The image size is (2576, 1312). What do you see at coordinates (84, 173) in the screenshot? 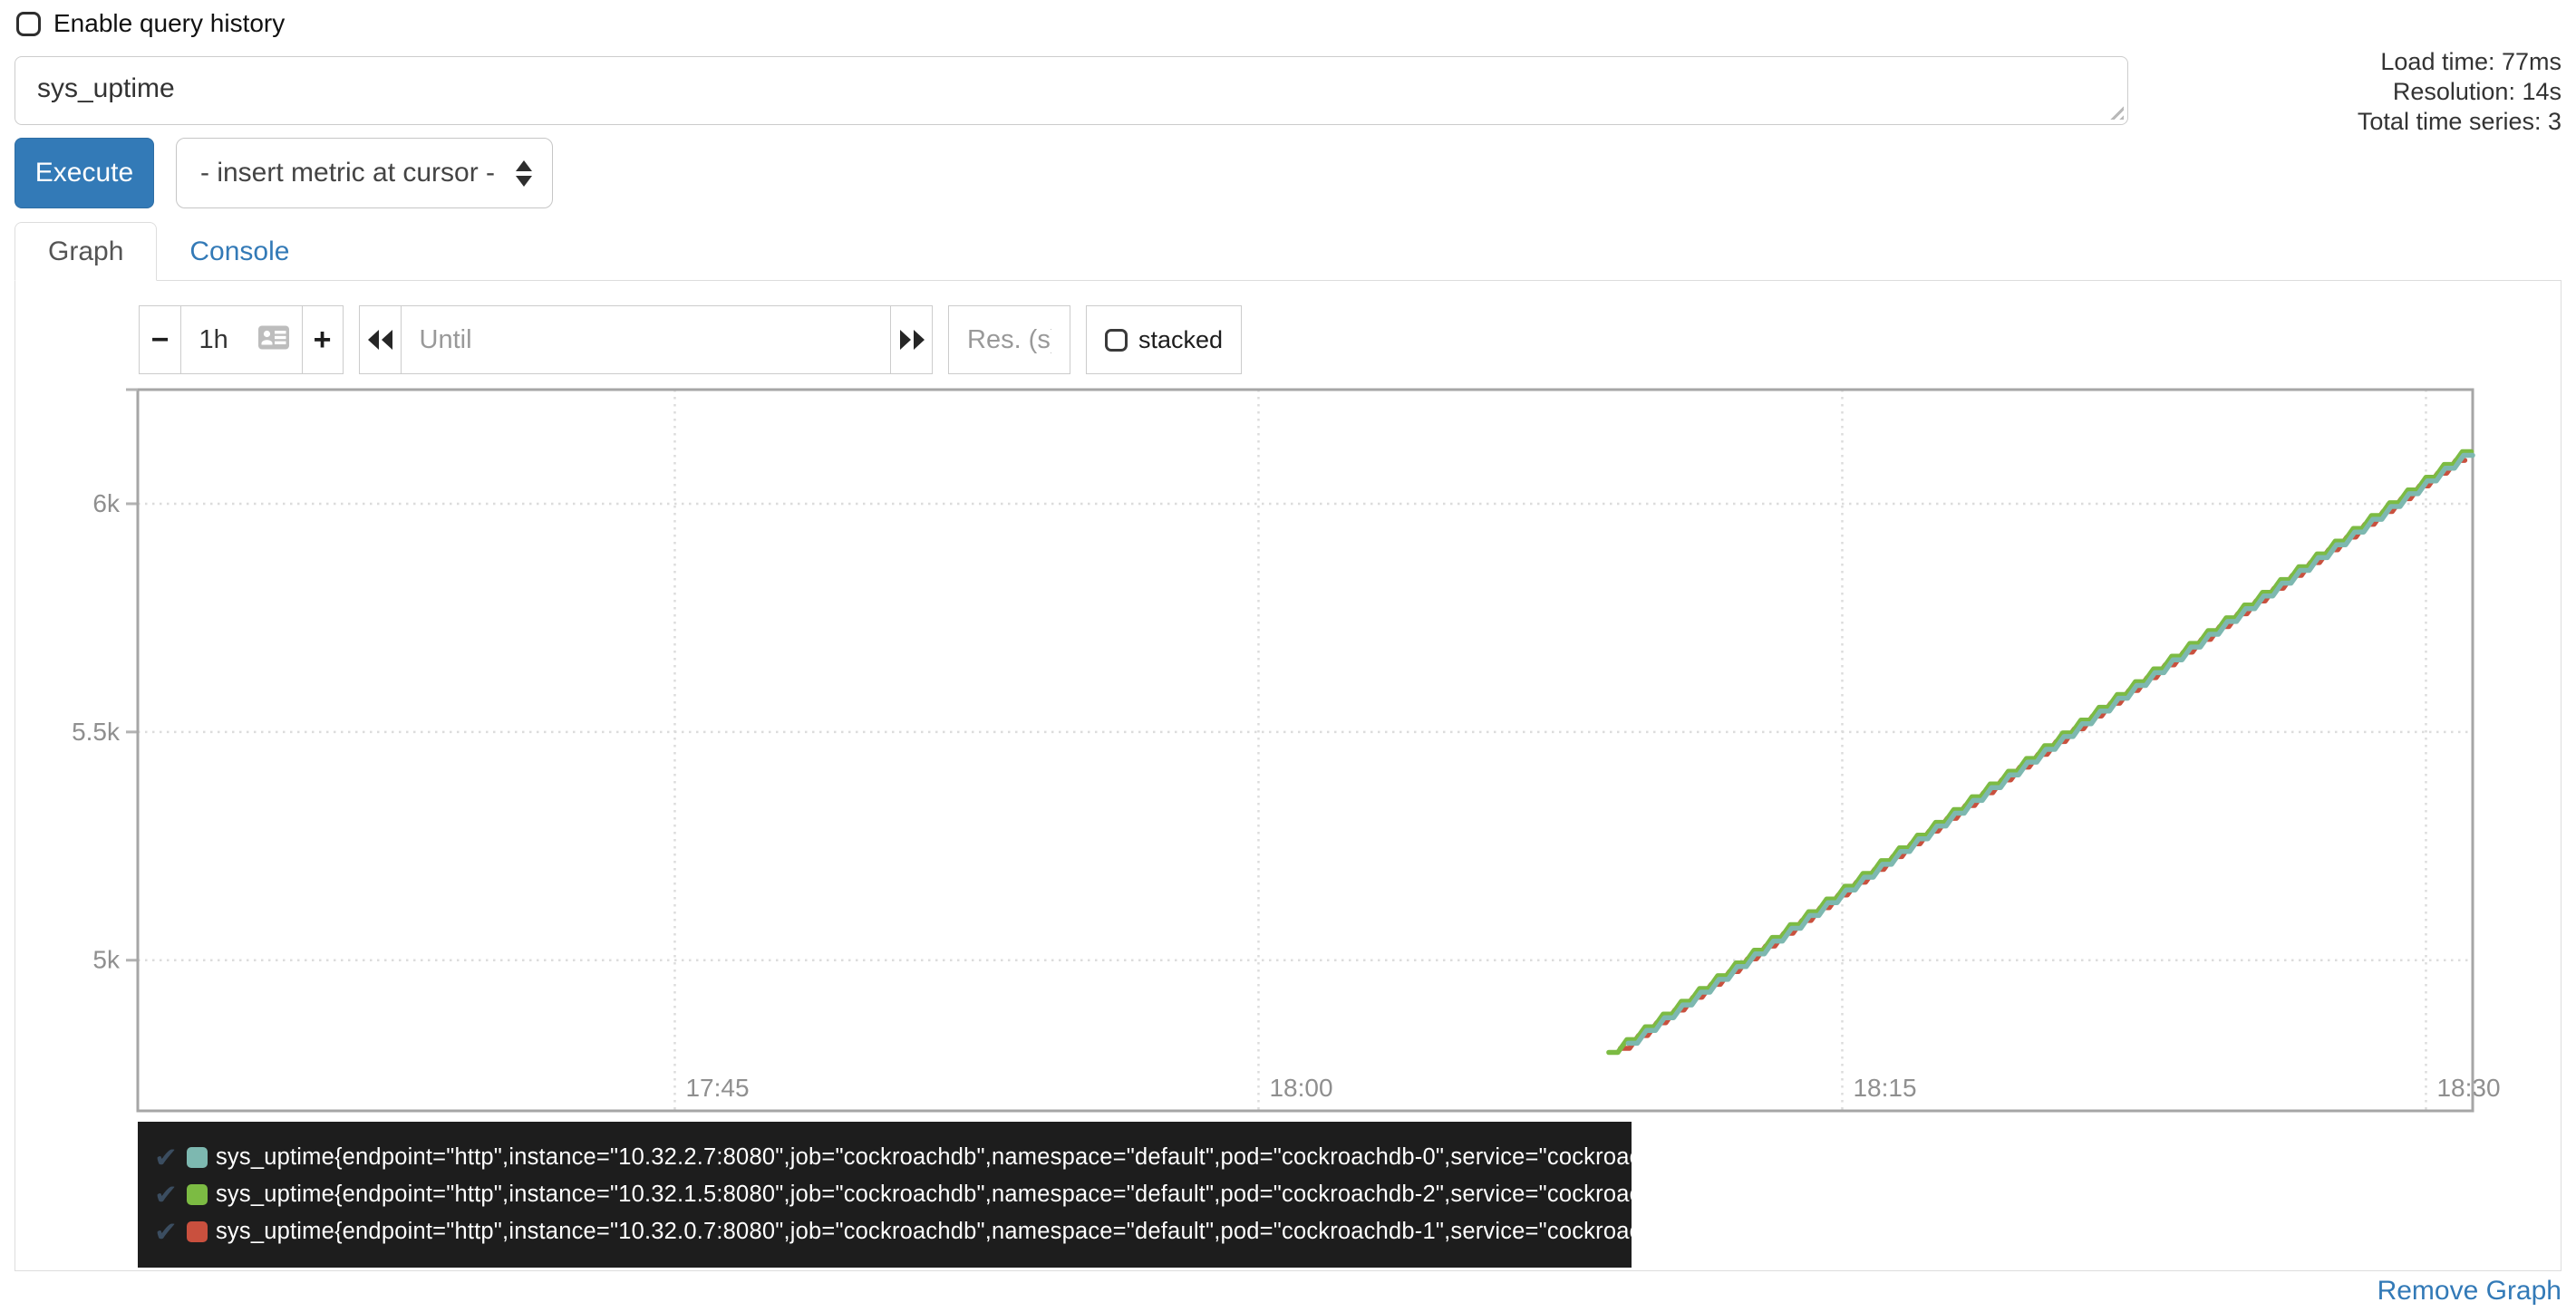
I see `execute-button: Execute` at bounding box center [84, 173].